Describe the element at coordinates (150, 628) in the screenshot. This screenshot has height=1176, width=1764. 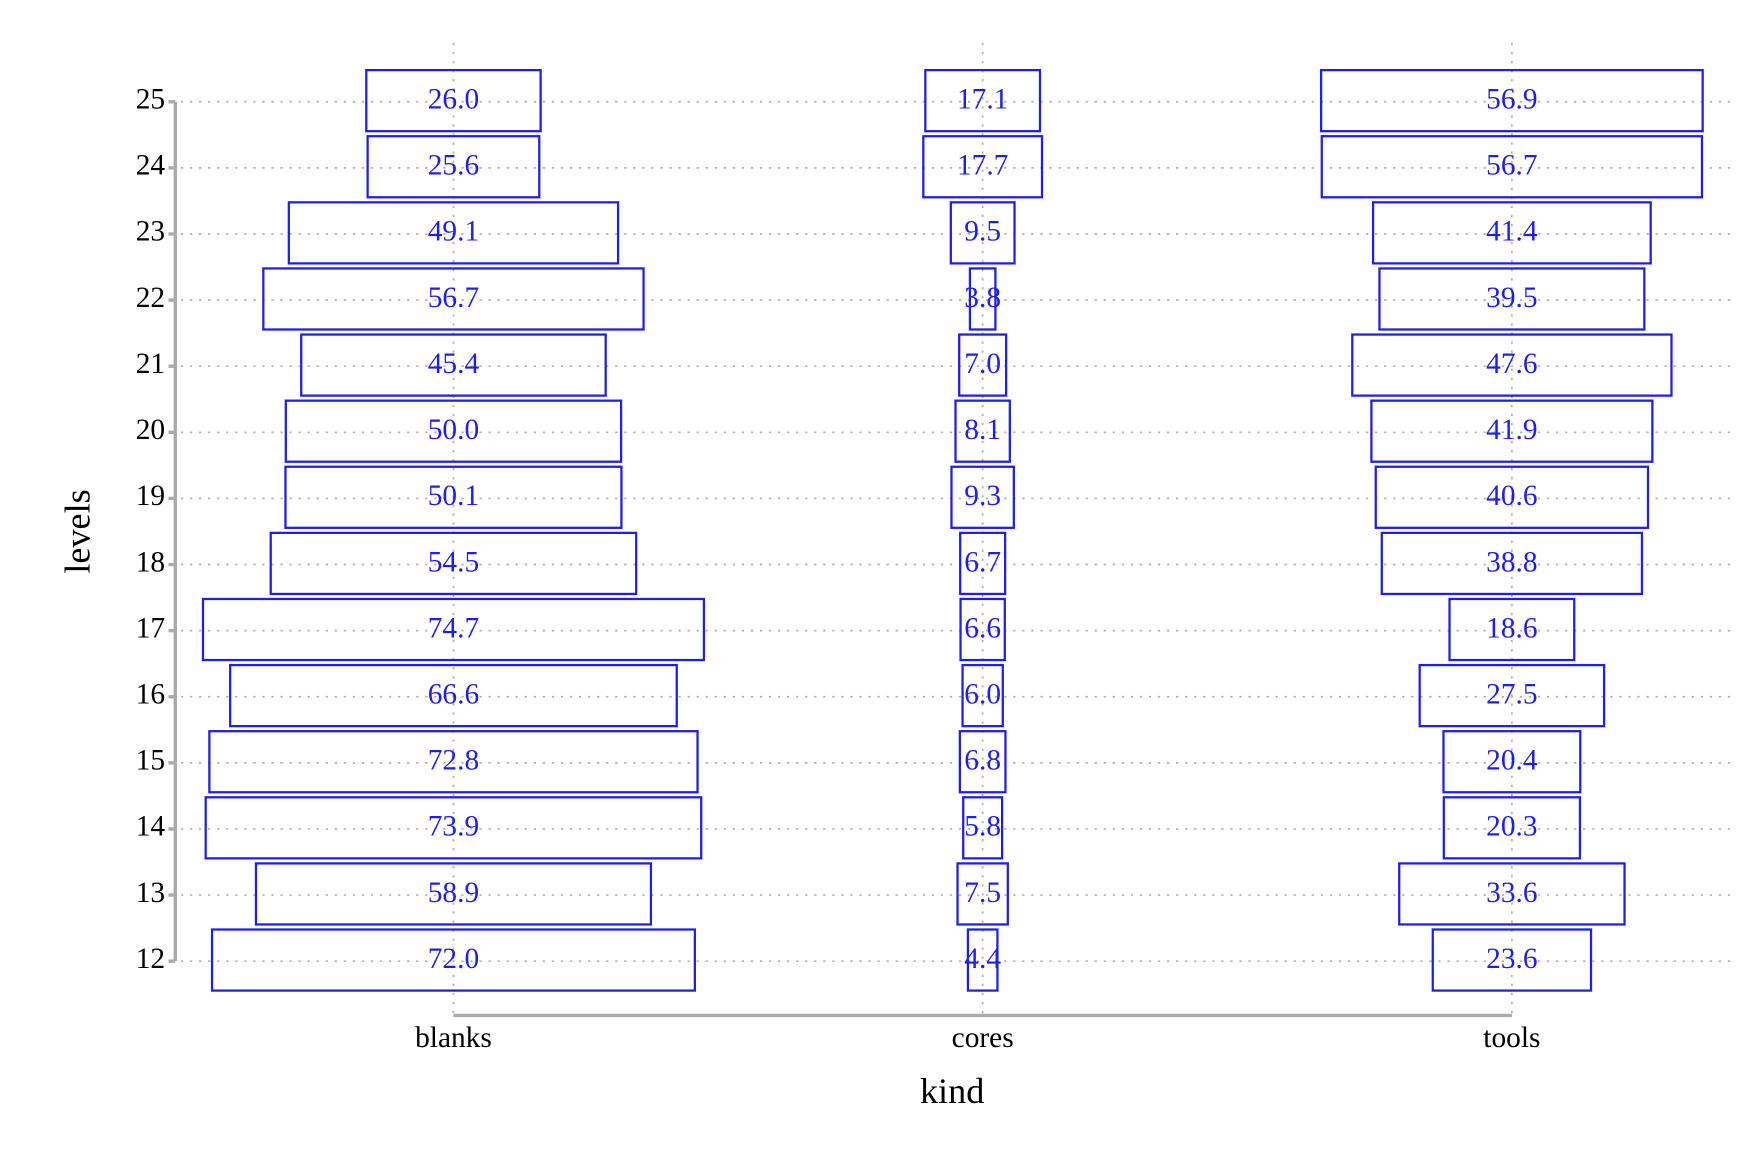
I see `y-tick-label: 17` at that location.